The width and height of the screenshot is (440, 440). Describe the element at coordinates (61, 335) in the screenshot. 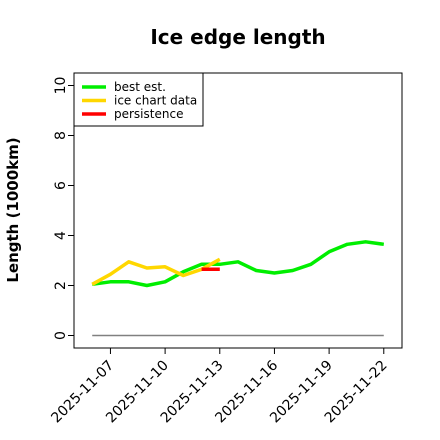

I see `y-tick-label: 0` at that location.